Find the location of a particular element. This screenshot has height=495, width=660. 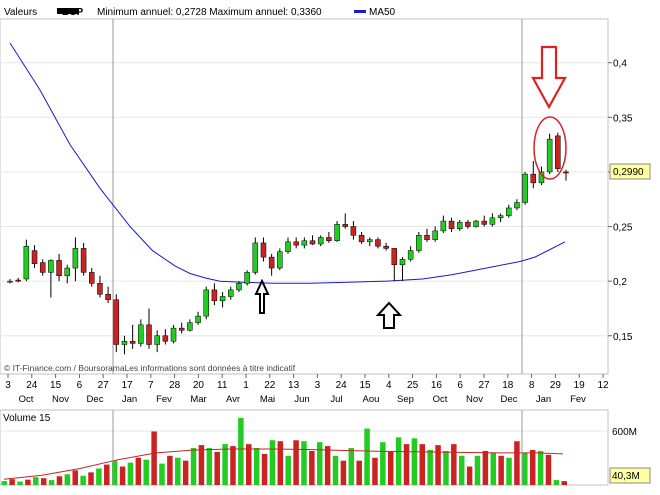

x-tick-label: 19 is located at coordinates (580, 385).